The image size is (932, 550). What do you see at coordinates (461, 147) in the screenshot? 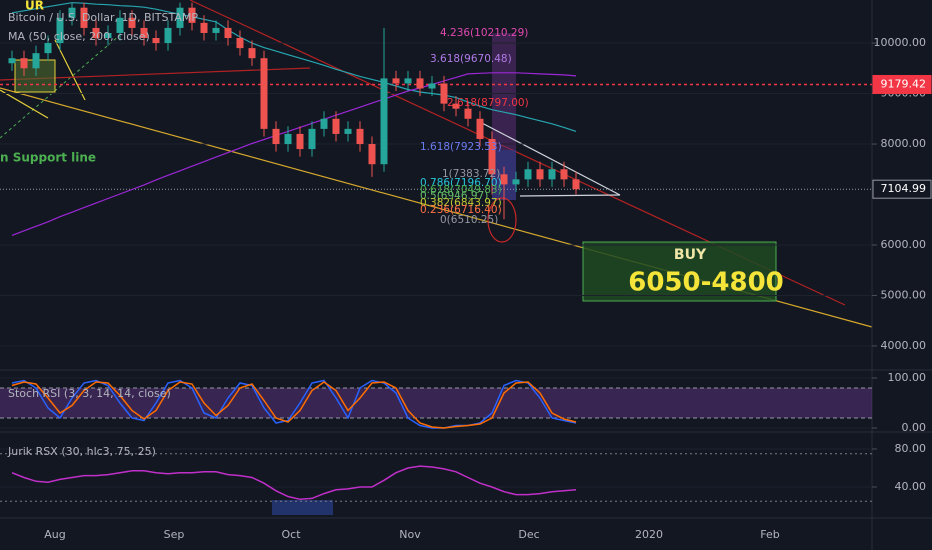
I see `annotation: 1.618(7923.53)` at bounding box center [461, 147].